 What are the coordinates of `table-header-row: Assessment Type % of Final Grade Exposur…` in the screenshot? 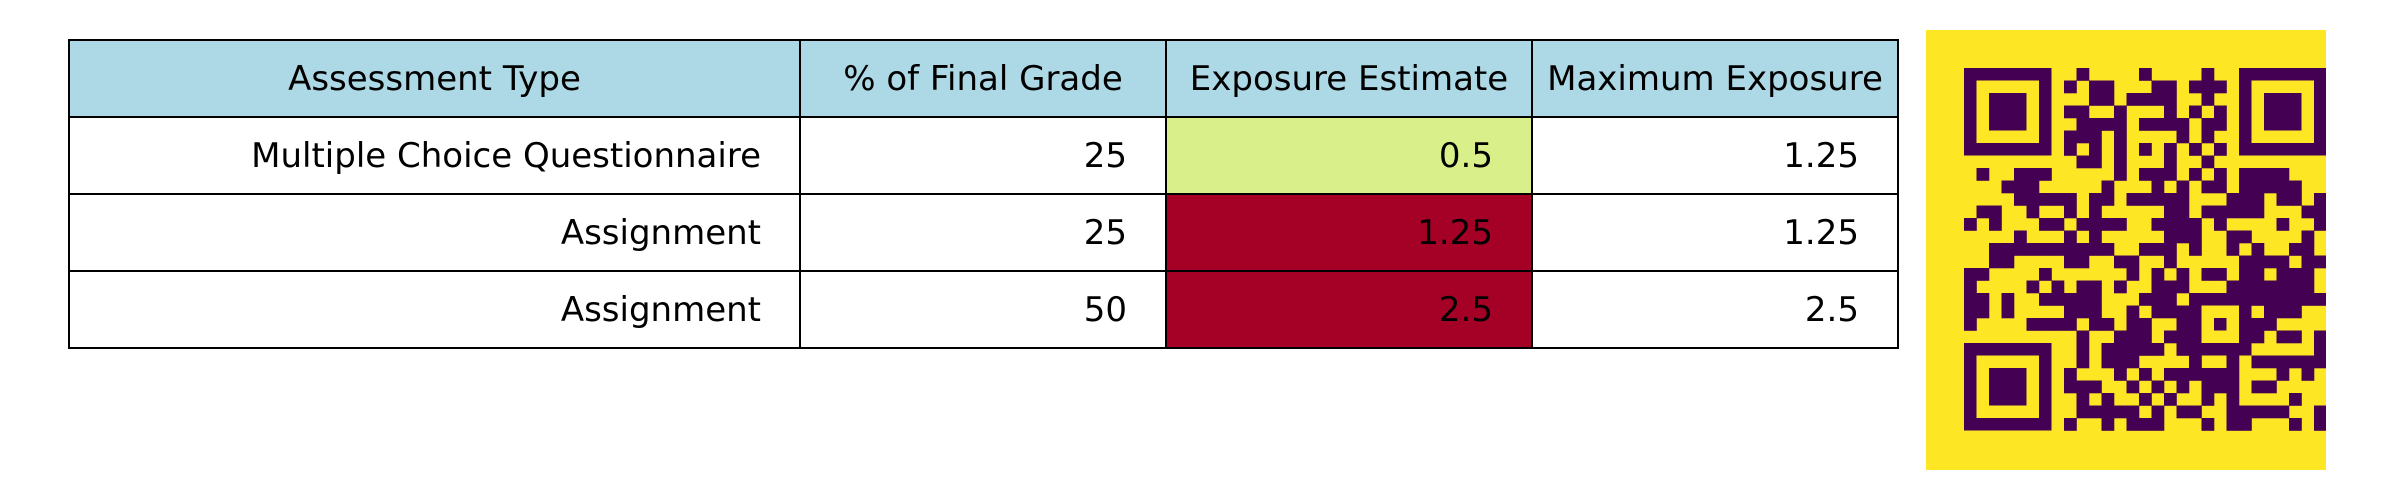 It's located at (983, 78).